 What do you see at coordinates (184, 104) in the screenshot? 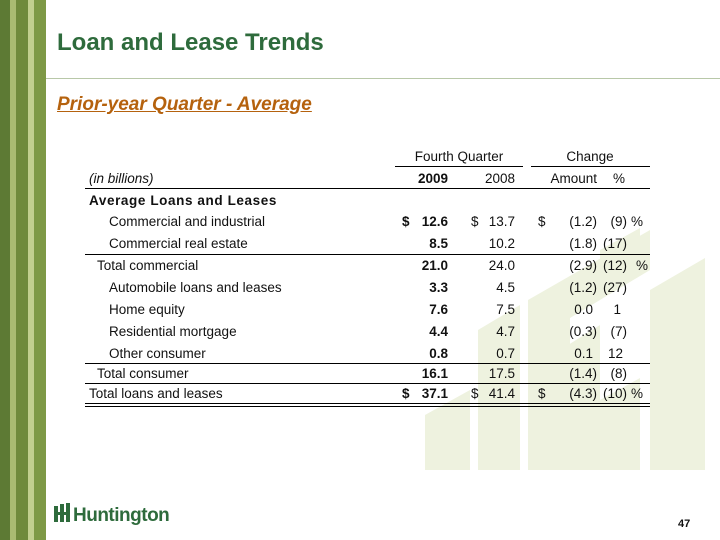
I see `page-subtitle: Prior-year Quarter - Average` at bounding box center [184, 104].